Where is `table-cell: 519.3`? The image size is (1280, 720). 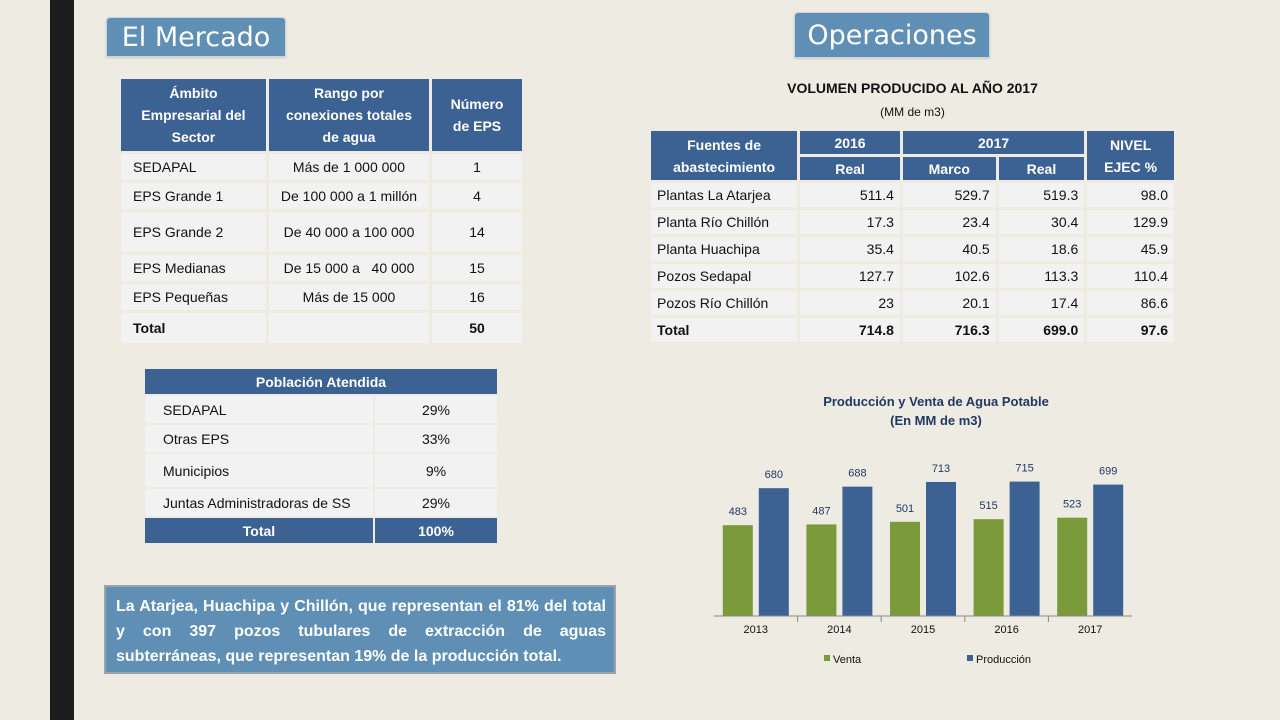 table-cell: 519.3 is located at coordinates (1041, 195).